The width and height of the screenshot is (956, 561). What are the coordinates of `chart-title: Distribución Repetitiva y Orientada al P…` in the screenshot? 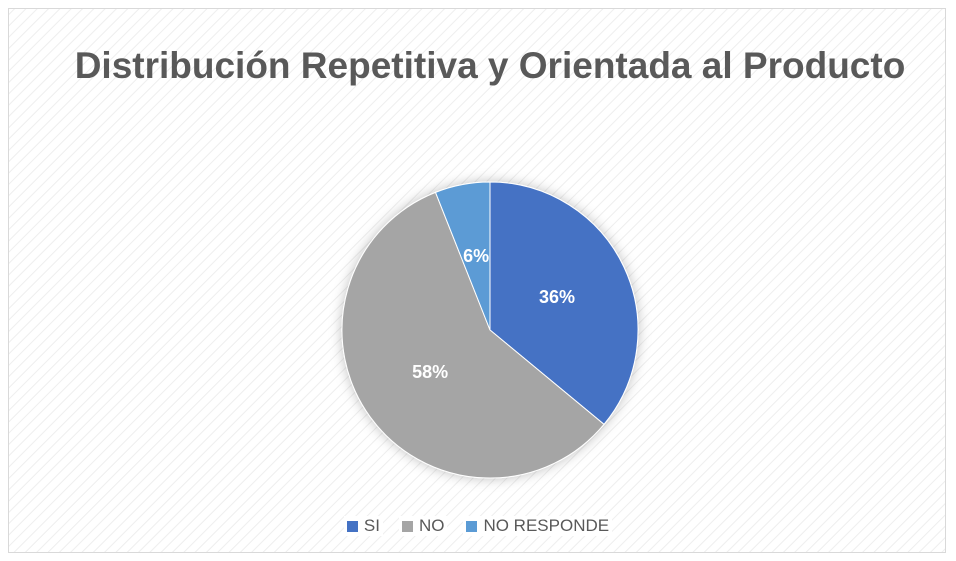 It's located at (490, 65).